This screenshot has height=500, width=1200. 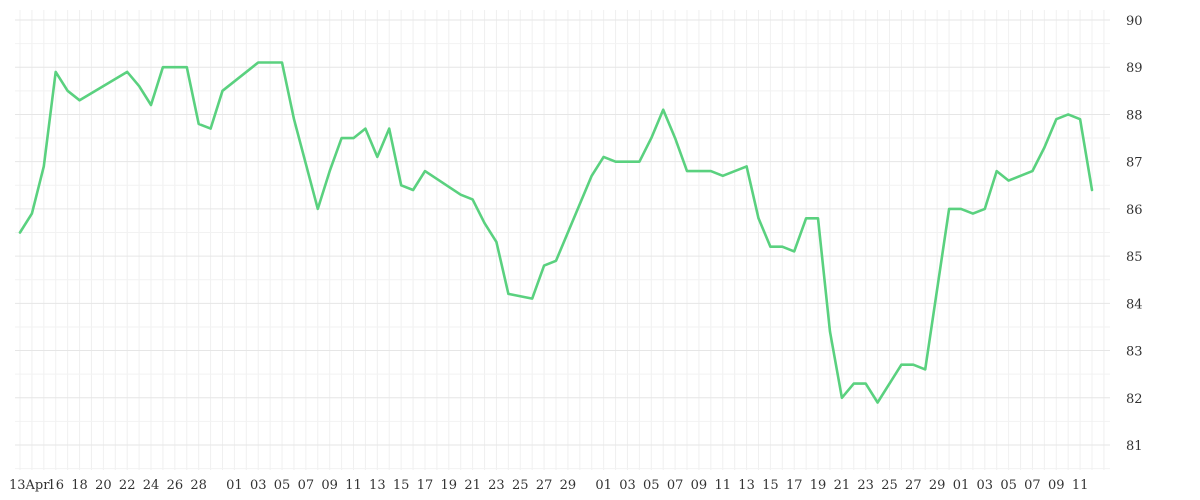 I want to click on x-tick-label: 20, so click(x=103, y=485).